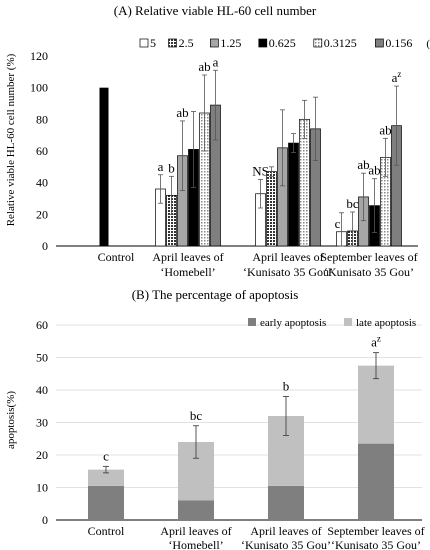 This screenshot has width=430, height=550. I want to click on chart-a-title: (A) Relative viable HL-60 cell number, so click(215, 10).